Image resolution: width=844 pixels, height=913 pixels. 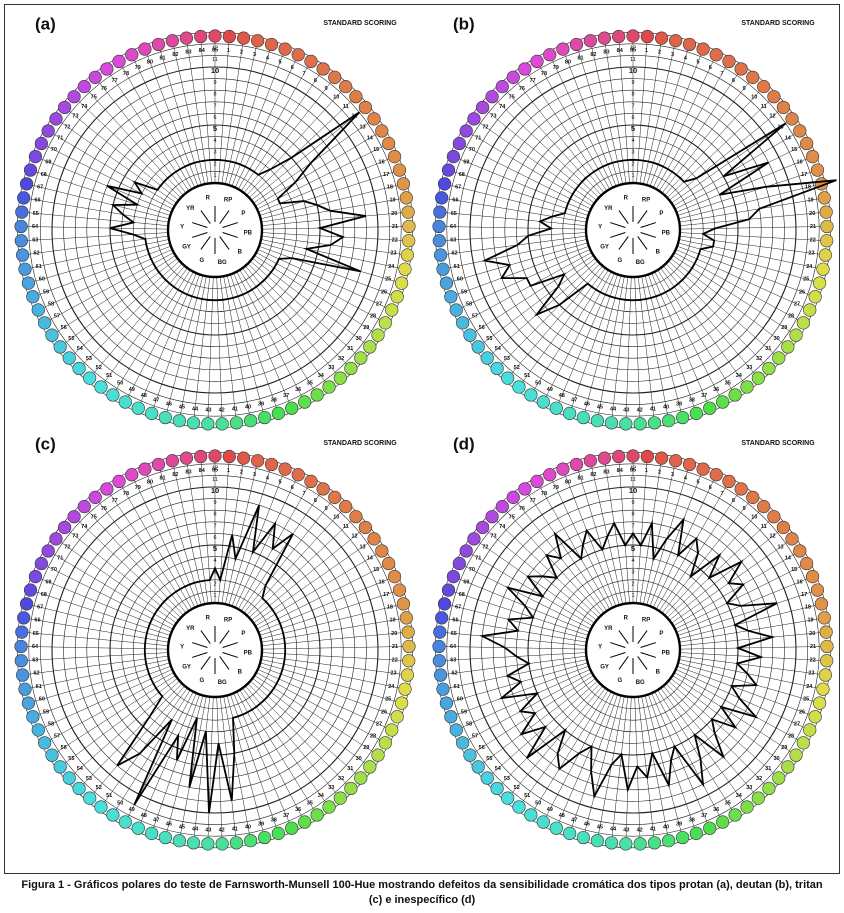 I want to click on cap-number: 14, so click(x=788, y=139).